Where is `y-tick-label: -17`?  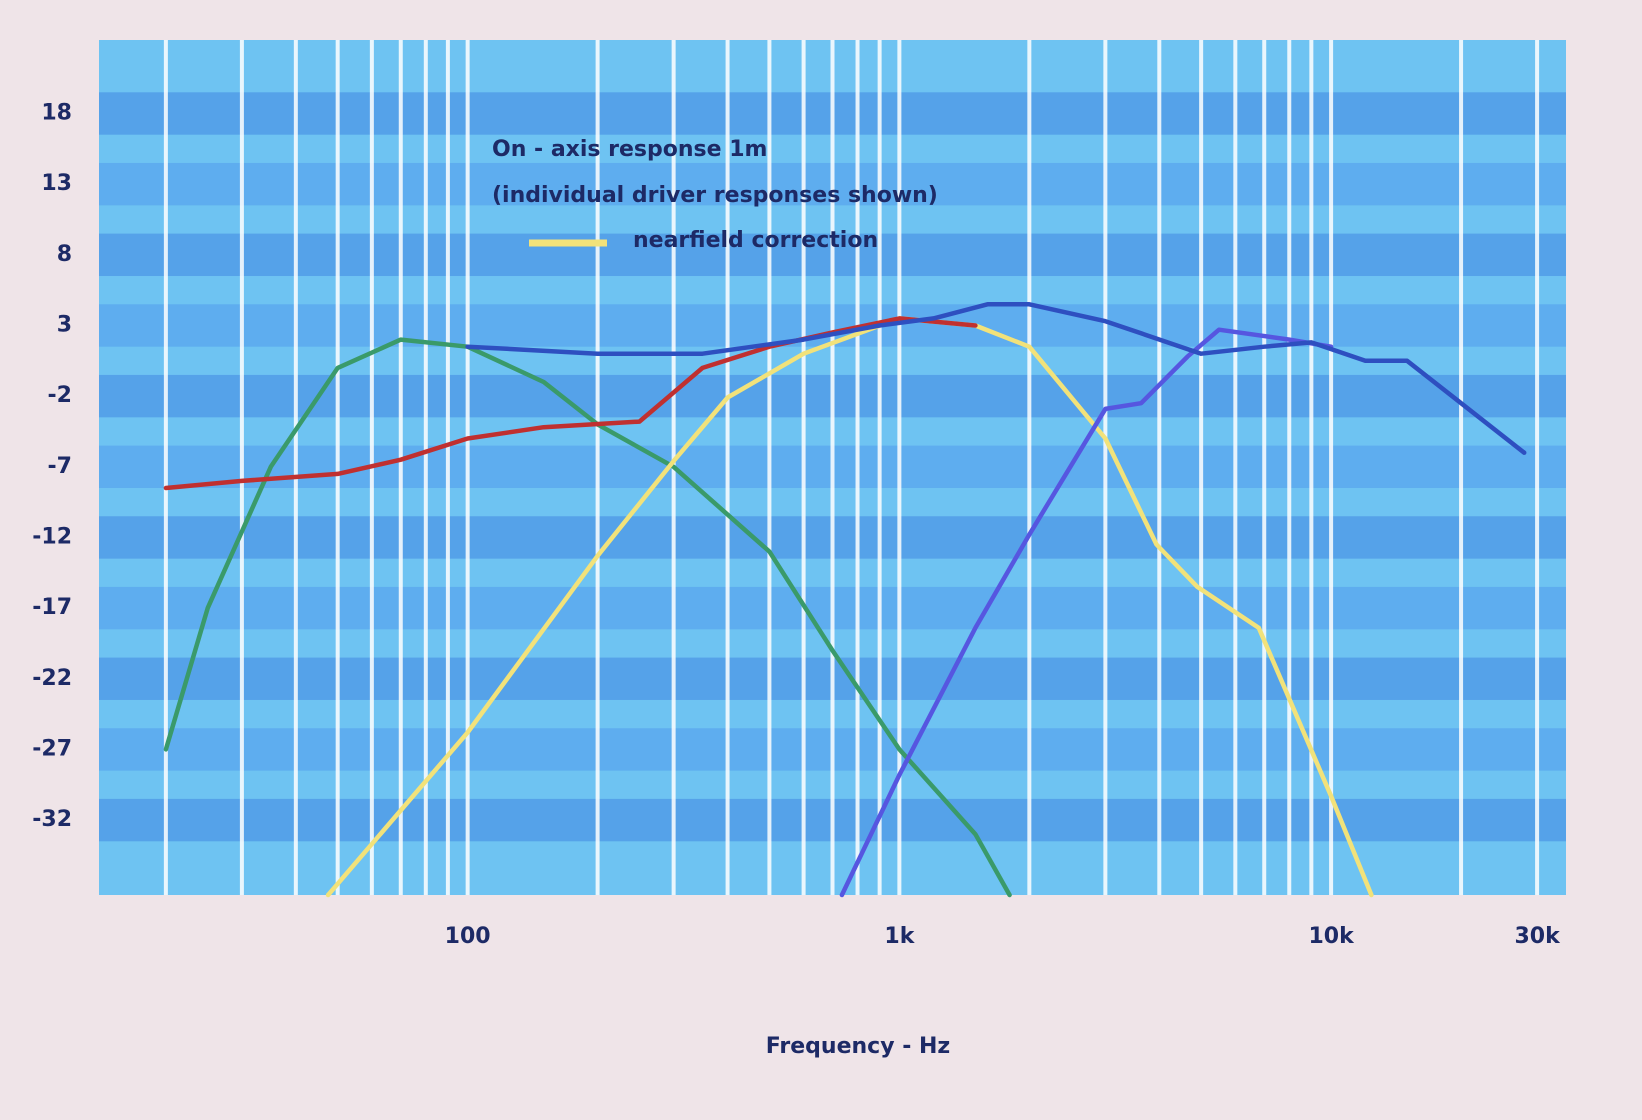 y-tick-label: -17 is located at coordinates (52, 607).